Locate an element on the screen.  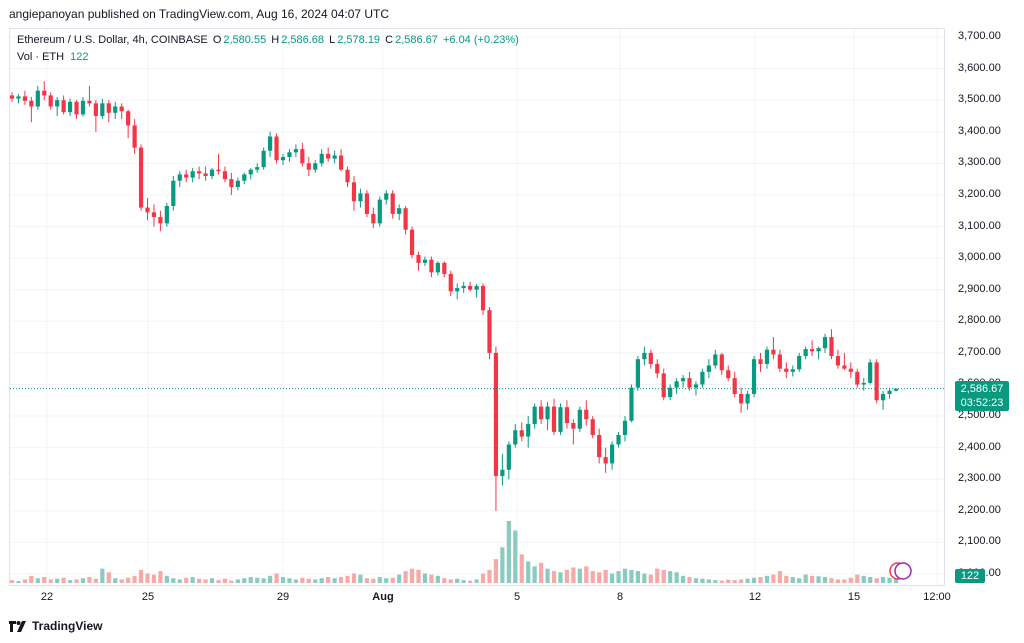
last-price-value: 2,586.67 is located at coordinates (982, 389).